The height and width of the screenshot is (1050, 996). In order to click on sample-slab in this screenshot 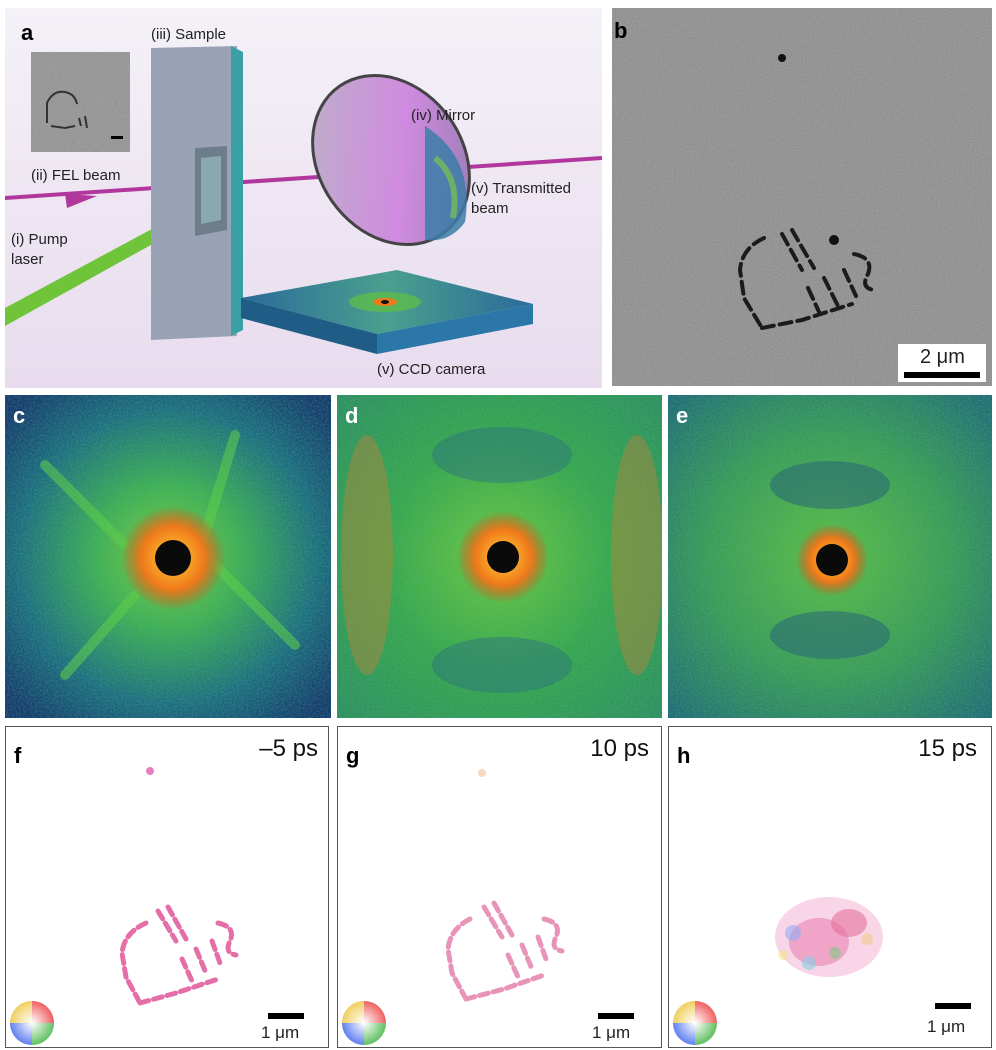, I will do `click(197, 193)`.